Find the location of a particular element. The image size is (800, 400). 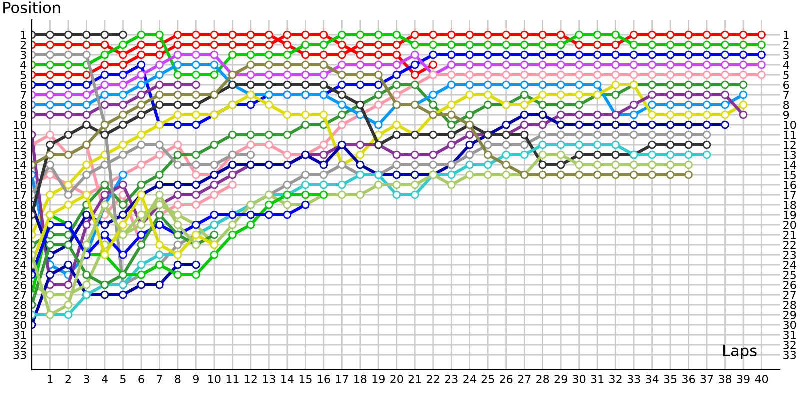

x-tick-label: 12 is located at coordinates (251, 379).